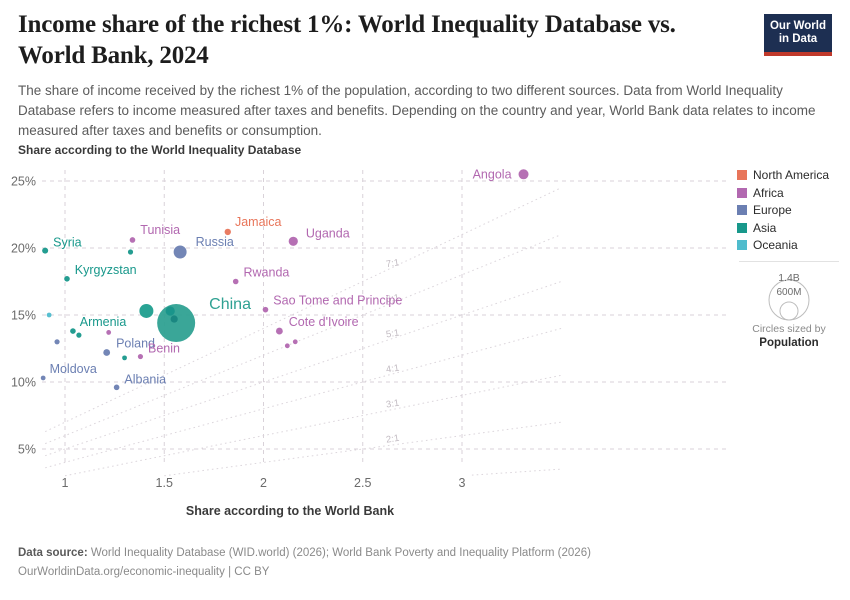  I want to click on data-point-cote-d-ivoire: Cote d'Ivoire, so click(317, 325).